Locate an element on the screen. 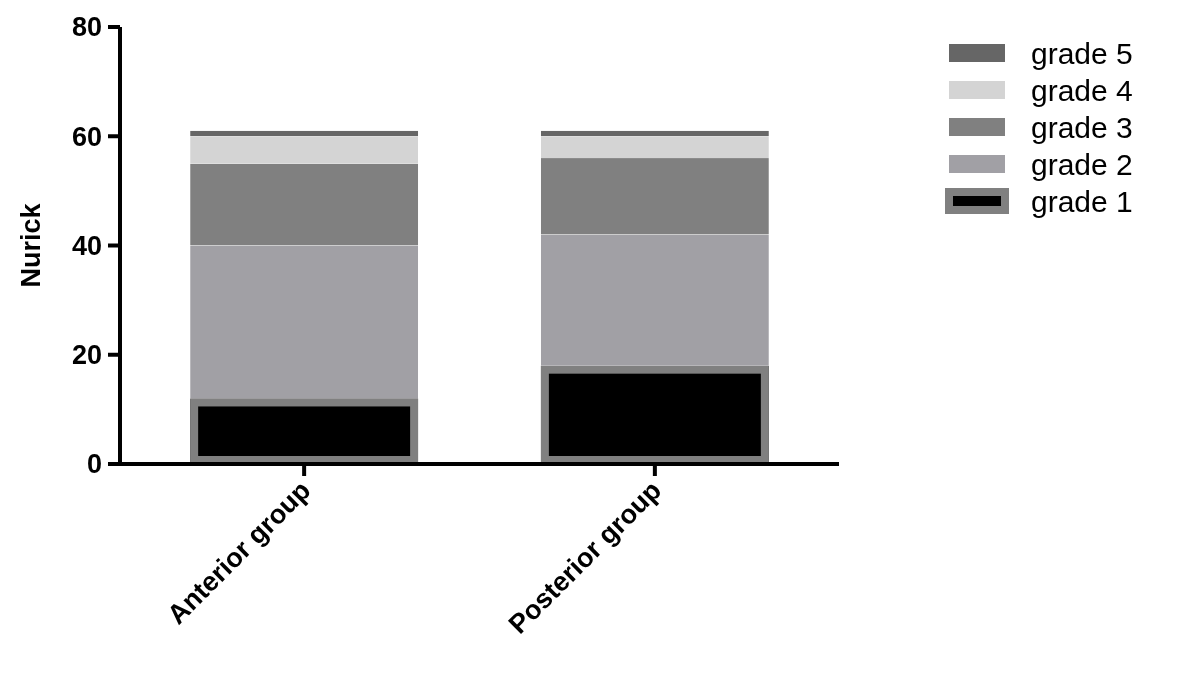 This screenshot has height=684, width=1179. y-tick-label: 0 is located at coordinates (94, 464).